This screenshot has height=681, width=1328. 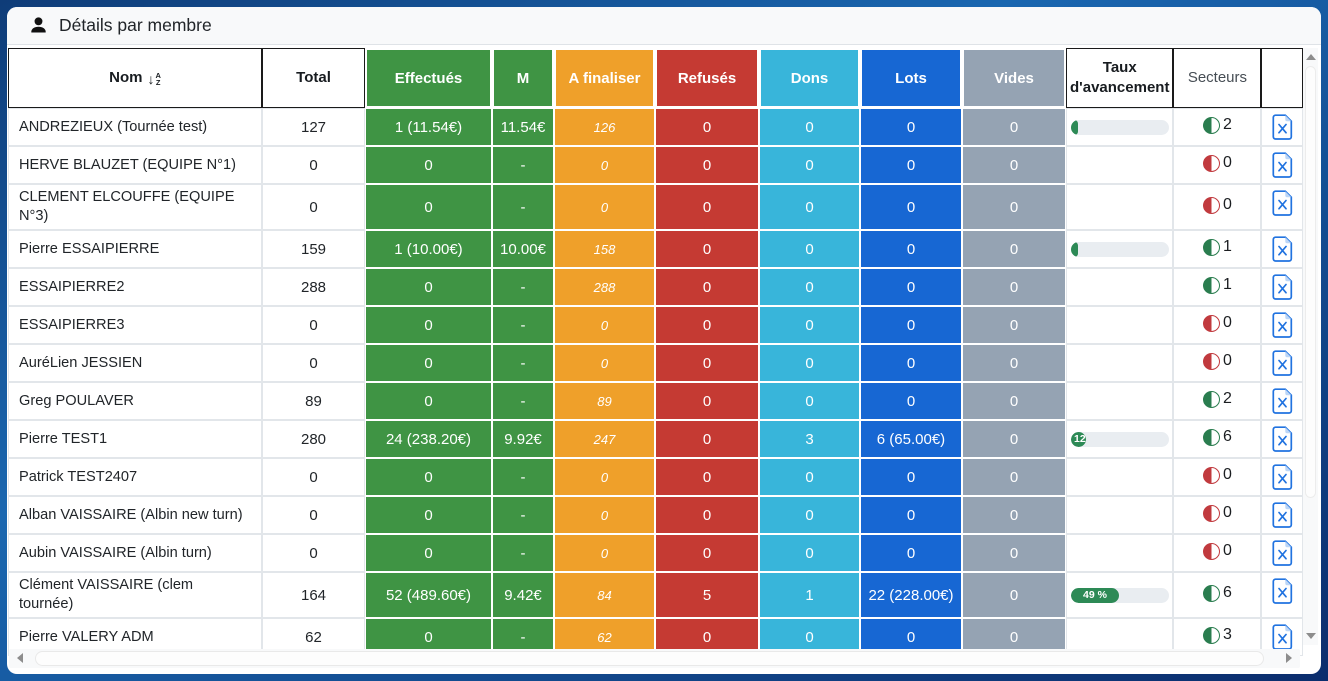 What do you see at coordinates (604, 249) in the screenshot?
I see `cell-a_finaliser: 158` at bounding box center [604, 249].